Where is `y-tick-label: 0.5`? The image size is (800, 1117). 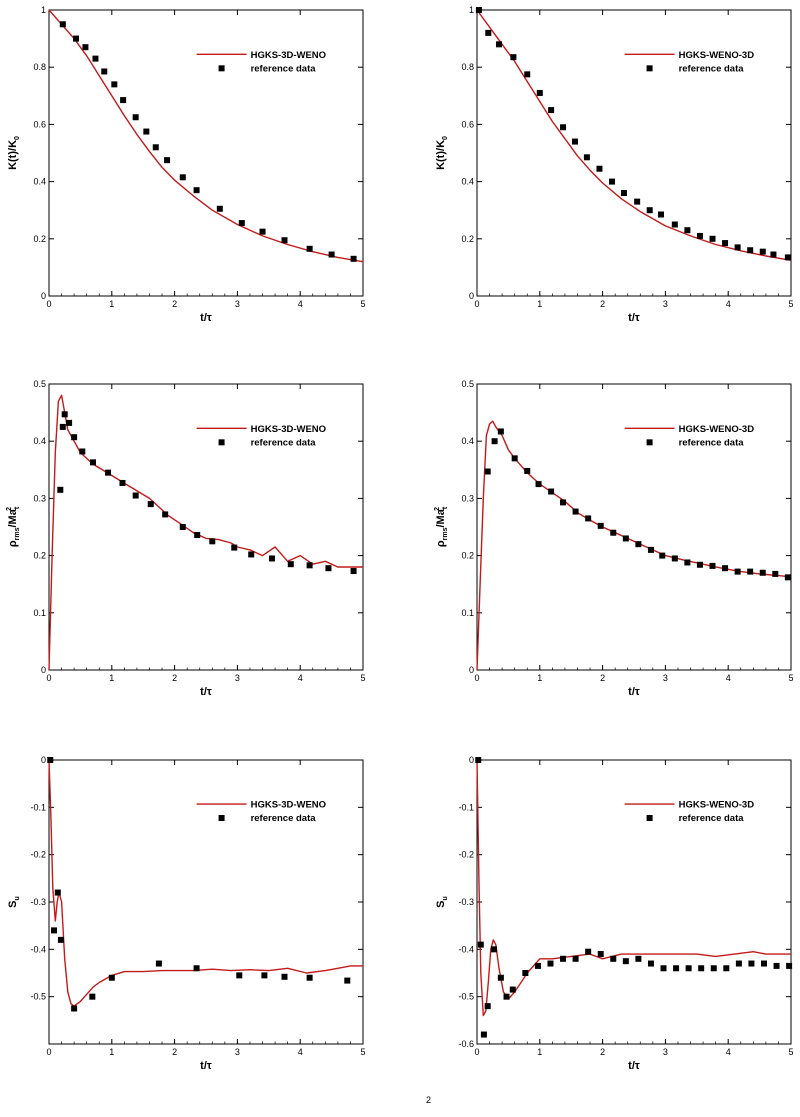
y-tick-label: 0.5 is located at coordinates (39, 384).